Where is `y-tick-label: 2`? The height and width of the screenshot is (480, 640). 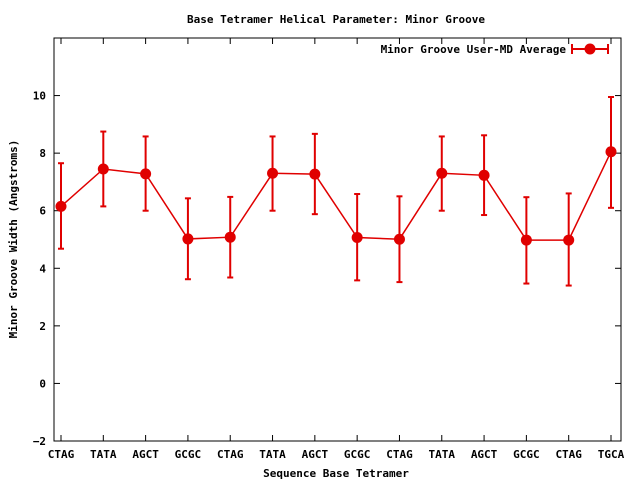 y-tick-label: 2 is located at coordinates (42, 326).